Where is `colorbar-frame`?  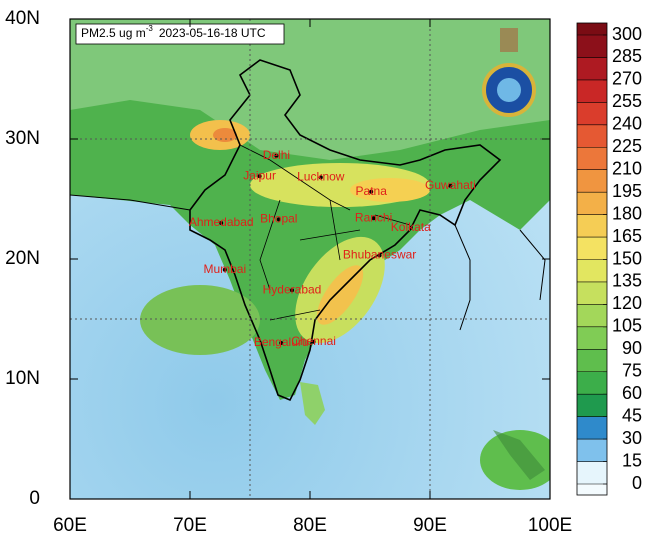
colorbar-frame is located at coordinates (592, 259).